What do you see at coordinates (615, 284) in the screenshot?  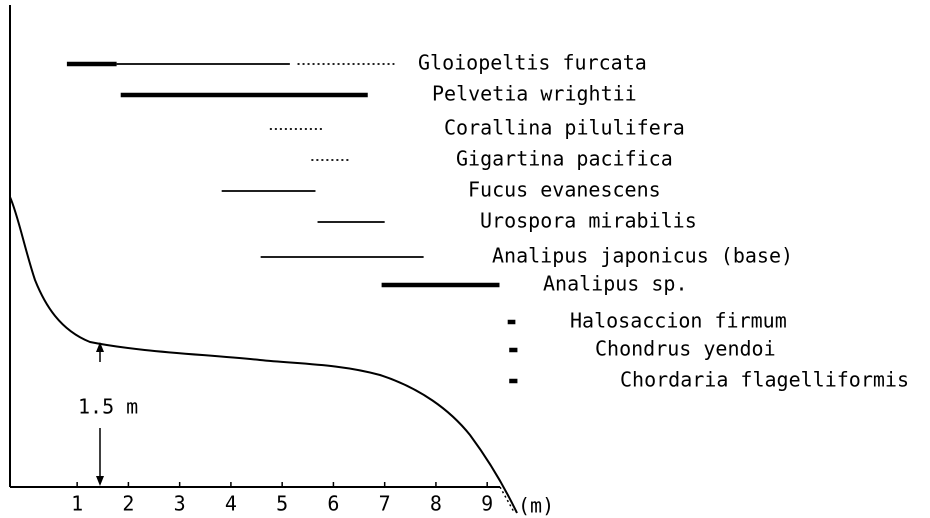 I see `species-label: Analipus sp.` at bounding box center [615, 284].